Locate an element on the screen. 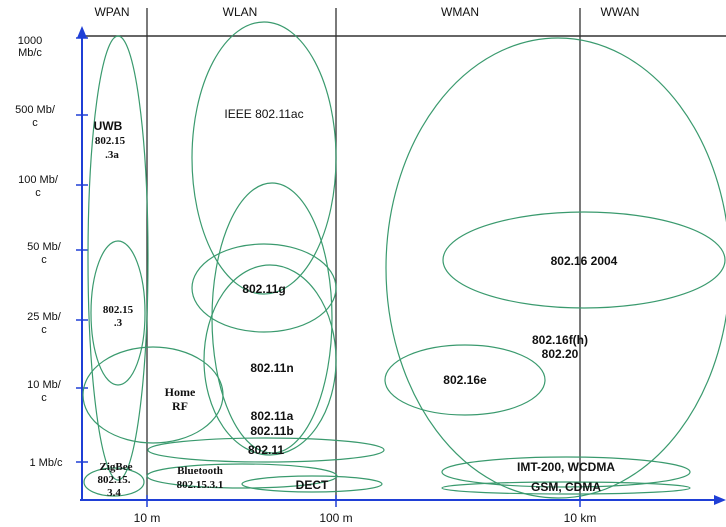 Image resolution: width=726 pixels, height=527 pixels. imt-wcdma-label: IMT-200, WCDMA is located at coordinates (566, 467).